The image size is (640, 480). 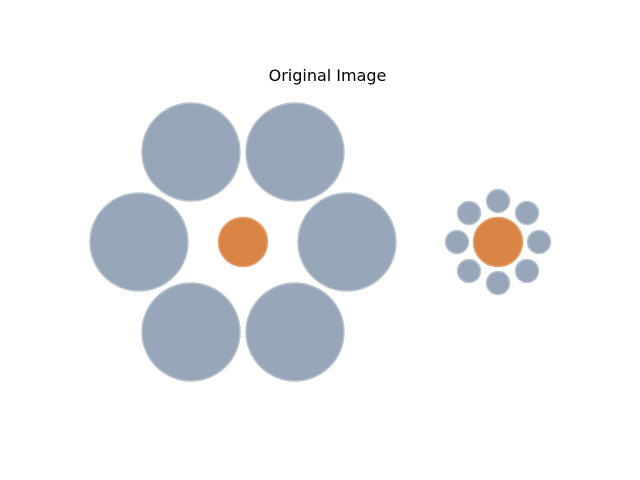 What do you see at coordinates (327, 75) in the screenshot?
I see `figure-title: Original Image` at bounding box center [327, 75].